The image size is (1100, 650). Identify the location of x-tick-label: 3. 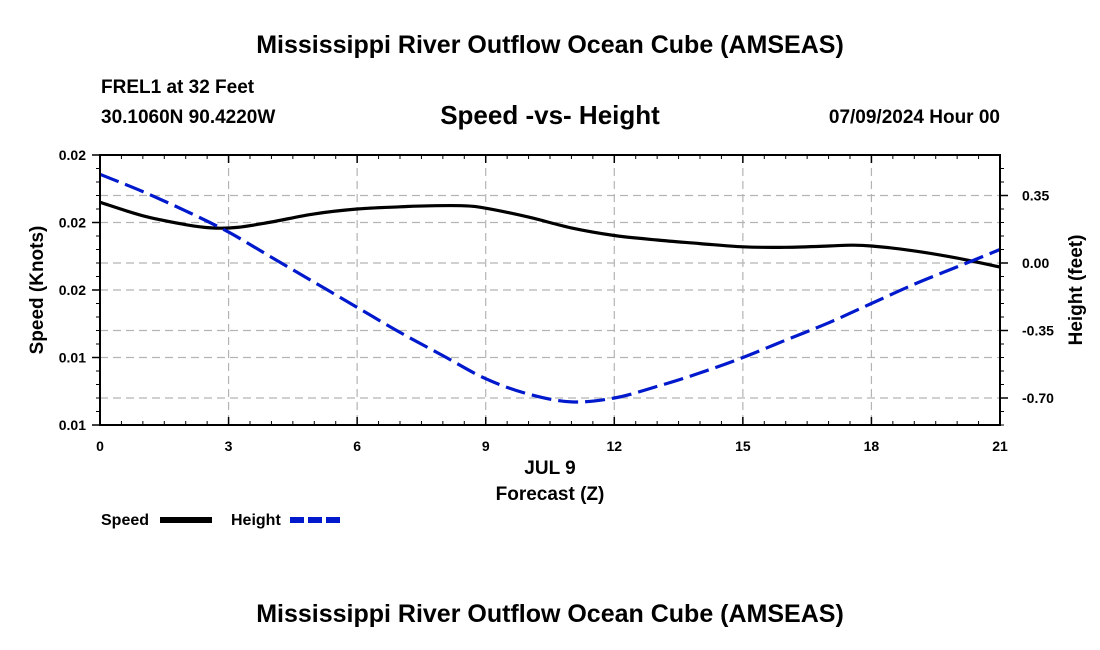
(229, 446).